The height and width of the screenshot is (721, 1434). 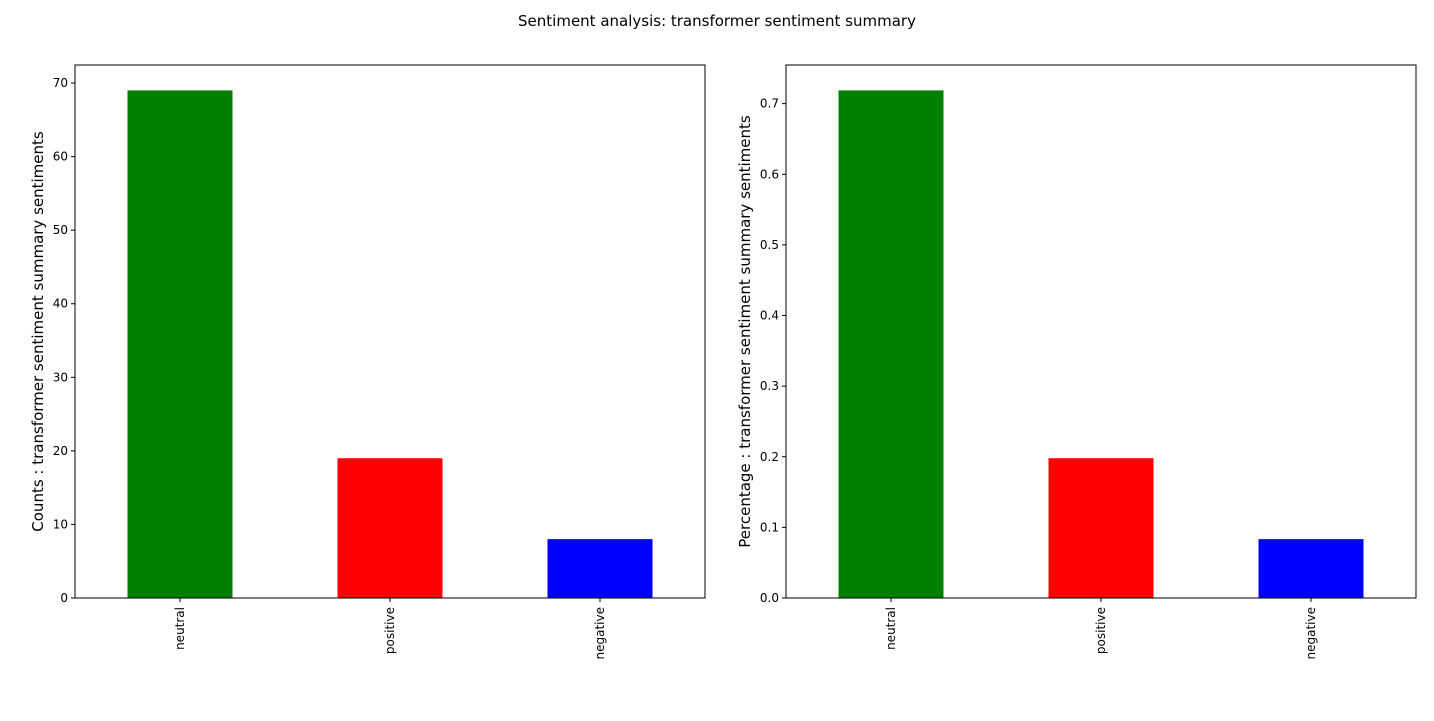 What do you see at coordinates (60, 451) in the screenshot?
I see `counts-ytick-label: 20` at bounding box center [60, 451].